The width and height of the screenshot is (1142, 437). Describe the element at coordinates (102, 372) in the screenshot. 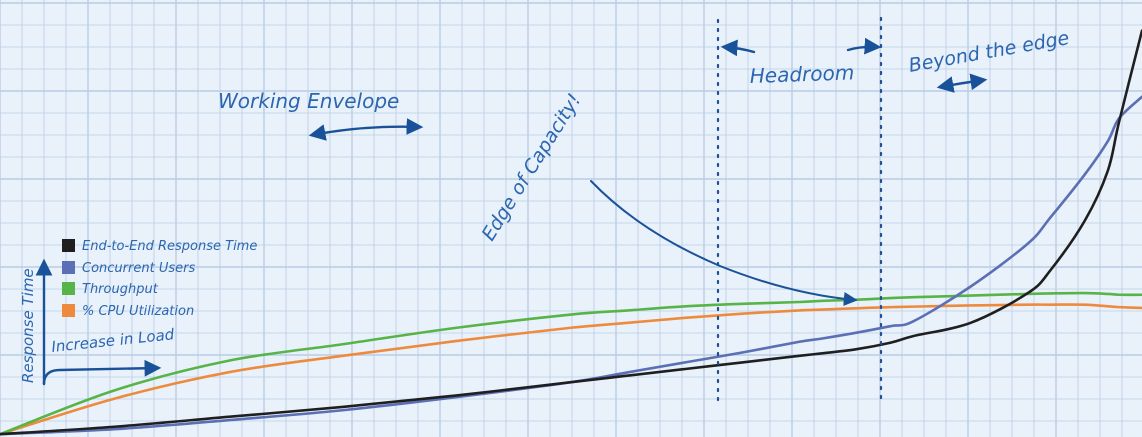

I see `x-axis-arrow` at that location.